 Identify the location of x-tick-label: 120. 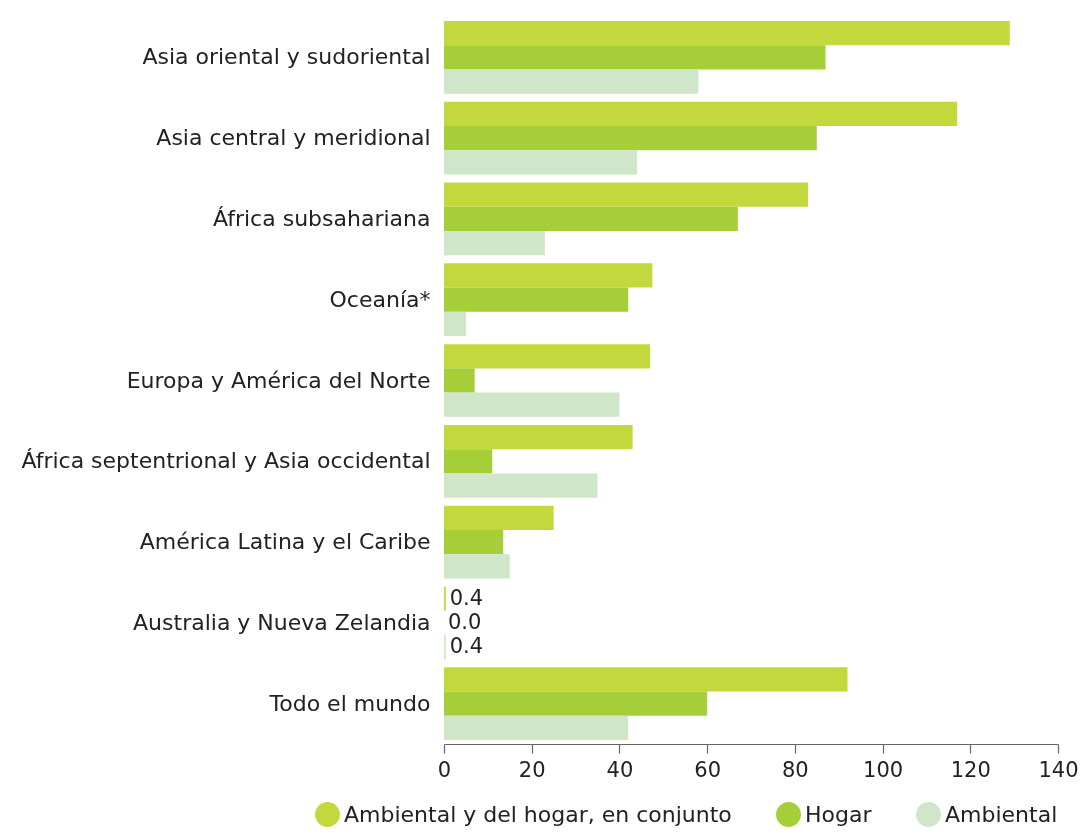
(970, 769).